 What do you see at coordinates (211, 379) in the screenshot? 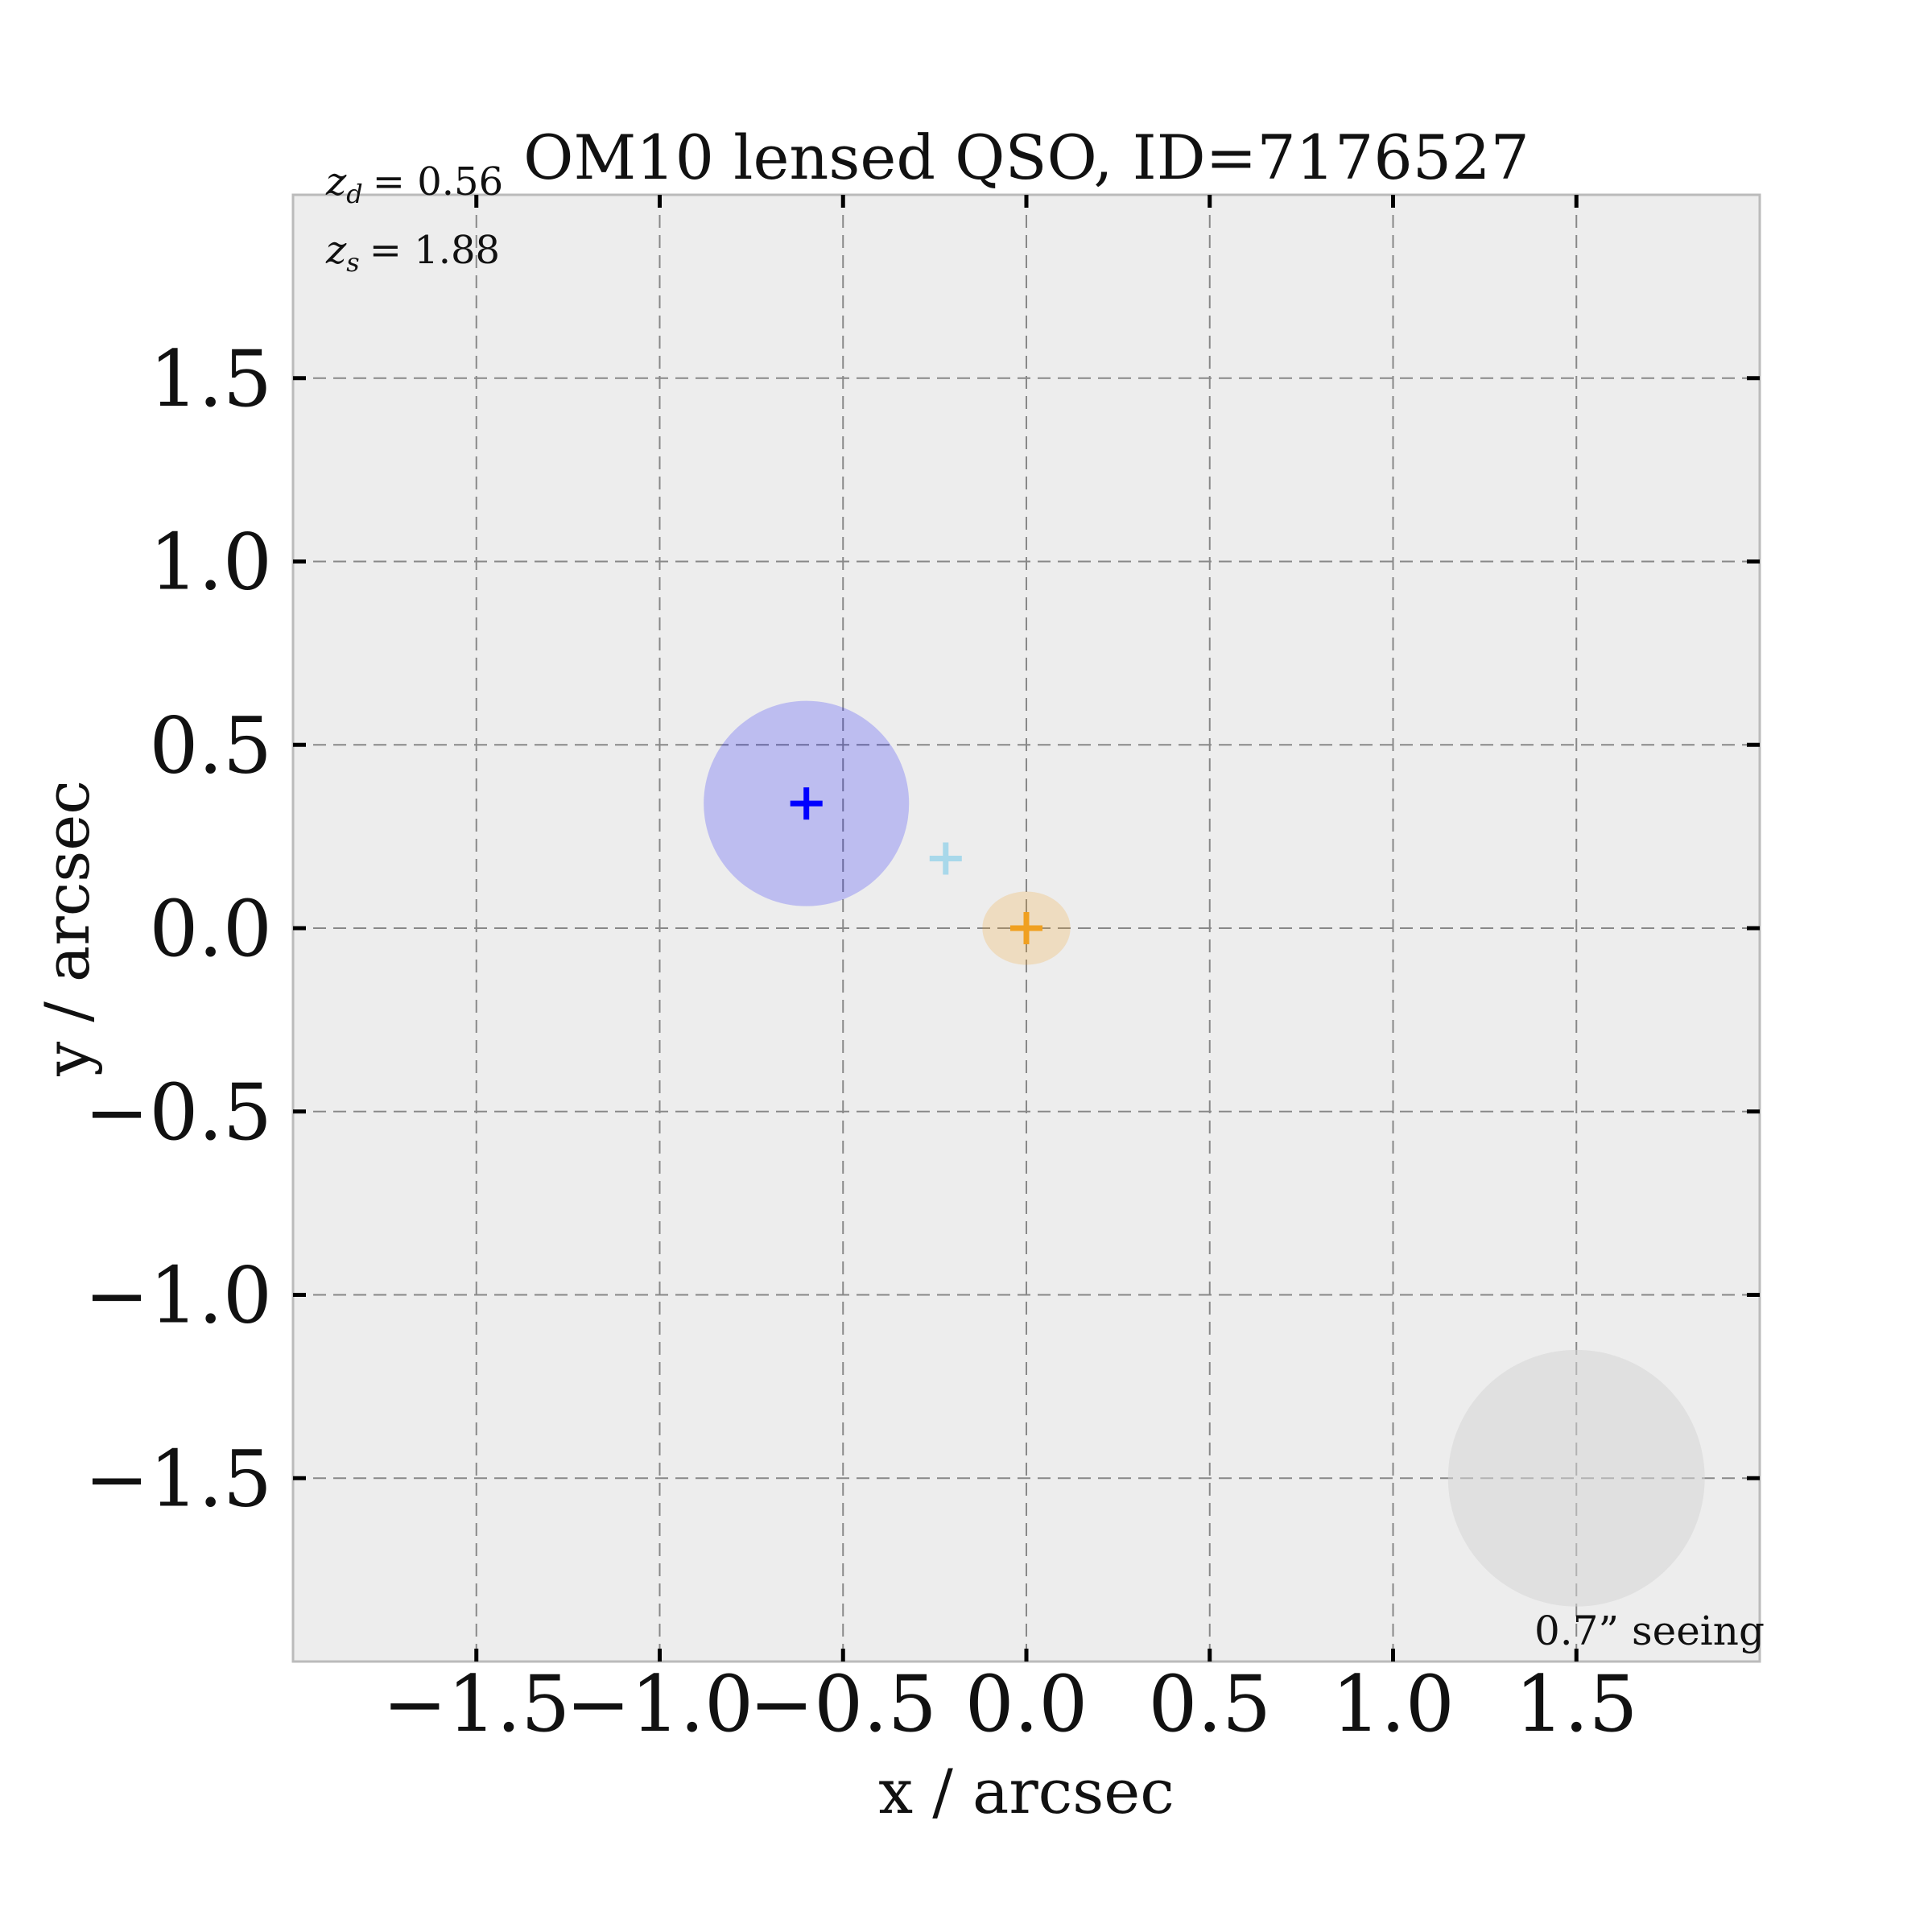
I see `y-tick-label: 1.5` at bounding box center [211, 379].